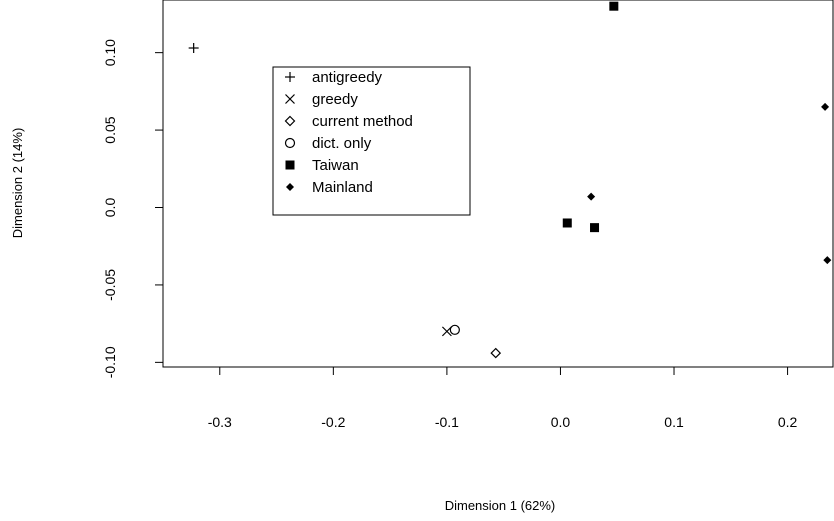  I want to click on x-tick-label: -0.1, so click(447, 422).